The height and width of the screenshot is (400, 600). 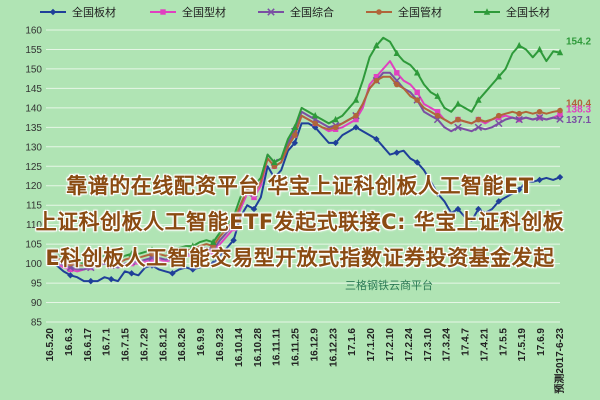 I want to click on legend-item: 全国管材, so click(x=404, y=12).